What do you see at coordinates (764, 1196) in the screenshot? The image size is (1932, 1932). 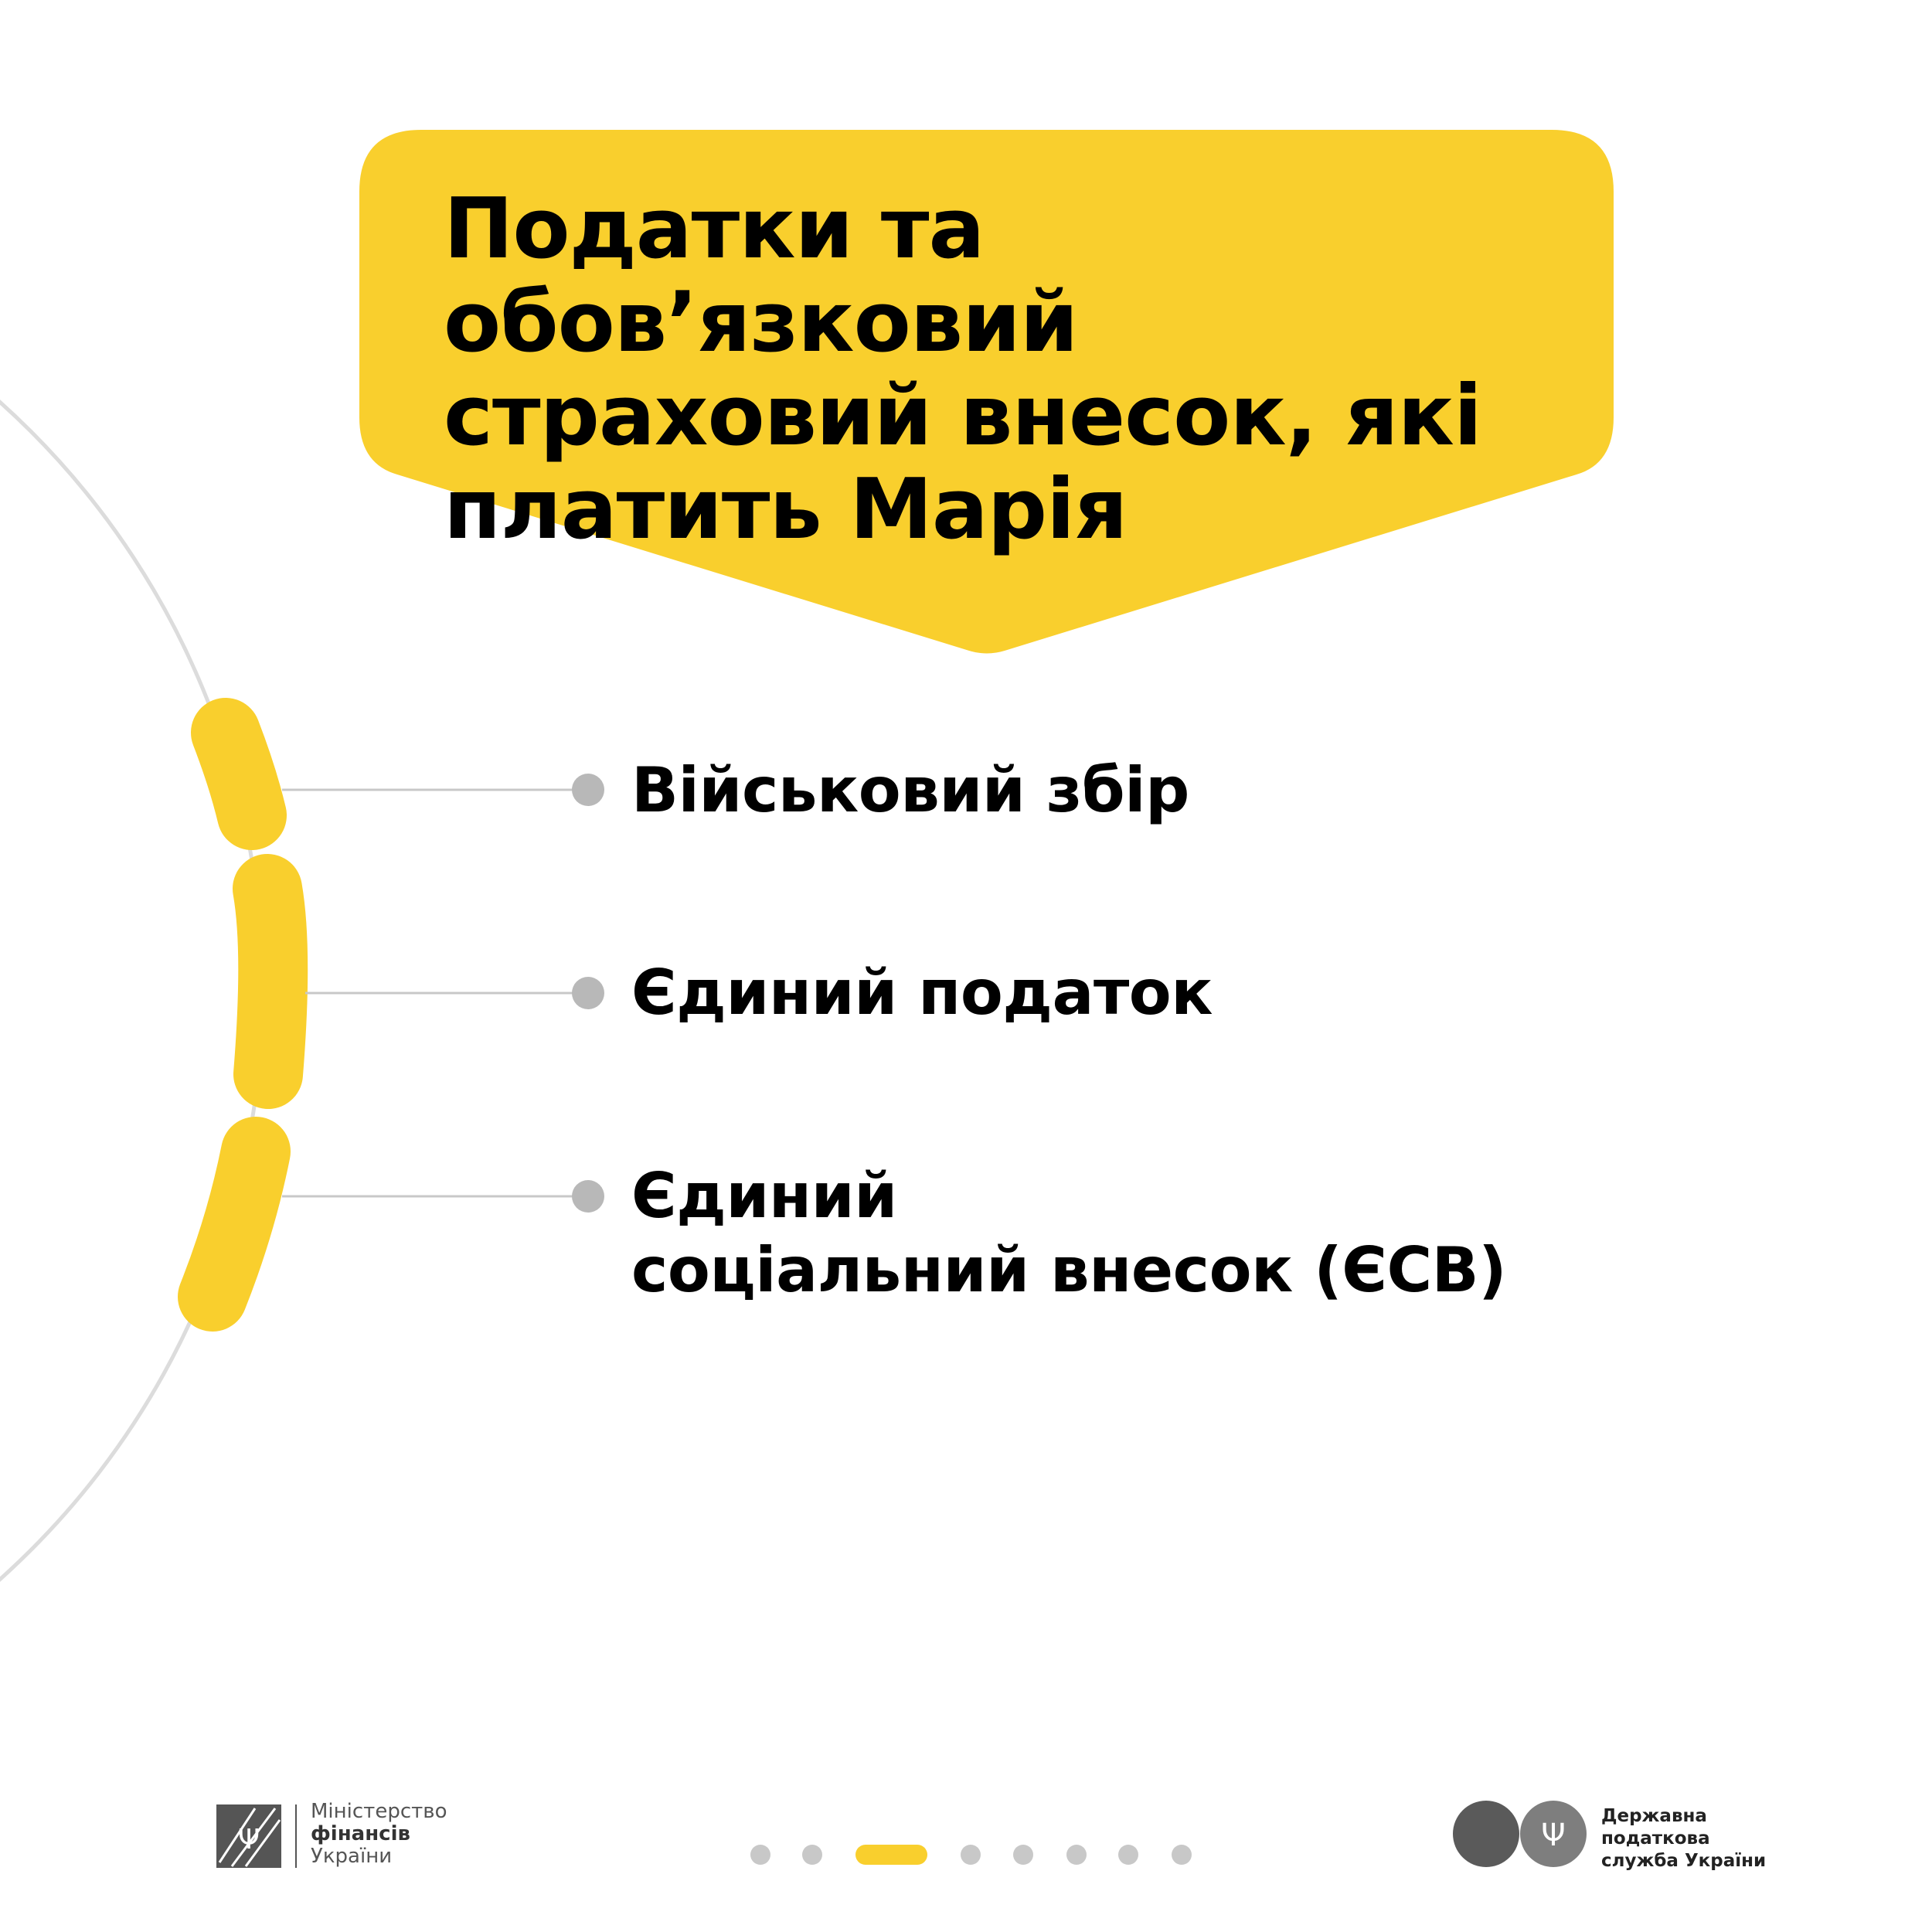 I see `item-line-1: Єдиний` at bounding box center [764, 1196].